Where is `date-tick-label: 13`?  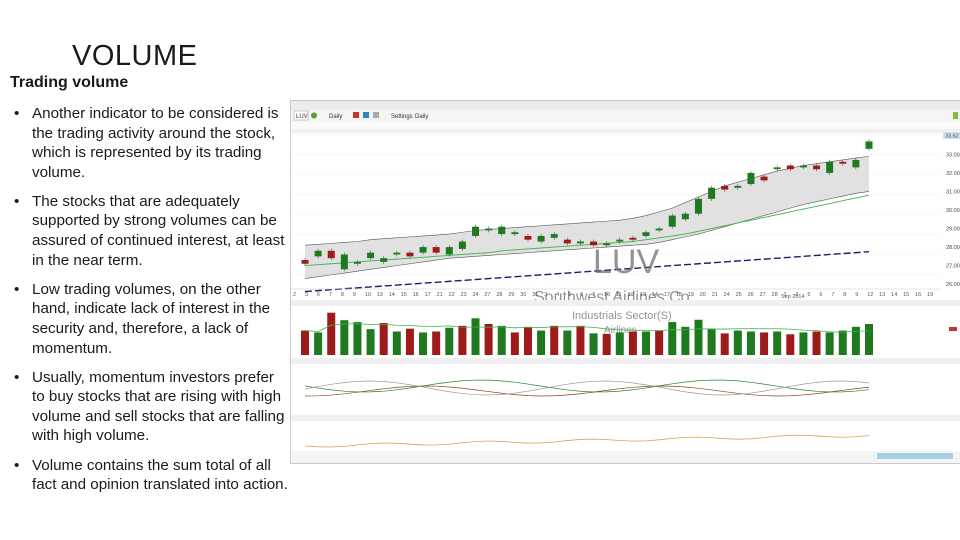 date-tick-label: 13 is located at coordinates (380, 295).